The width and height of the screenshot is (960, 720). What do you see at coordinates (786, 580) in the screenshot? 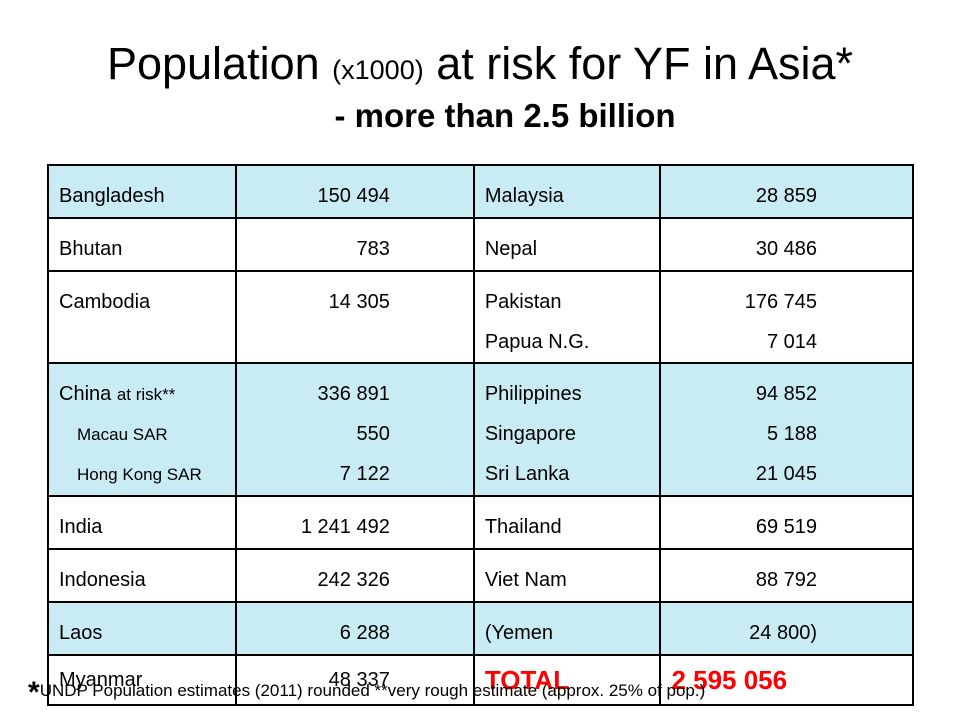
I see `population-value: 88 792` at bounding box center [786, 580].